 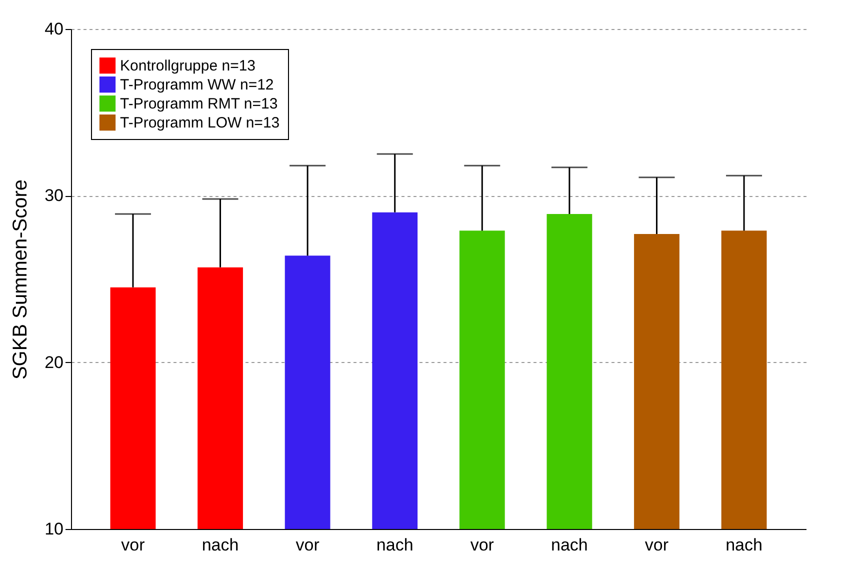 I want to click on y-tick-label: 10, so click(x=54, y=529).